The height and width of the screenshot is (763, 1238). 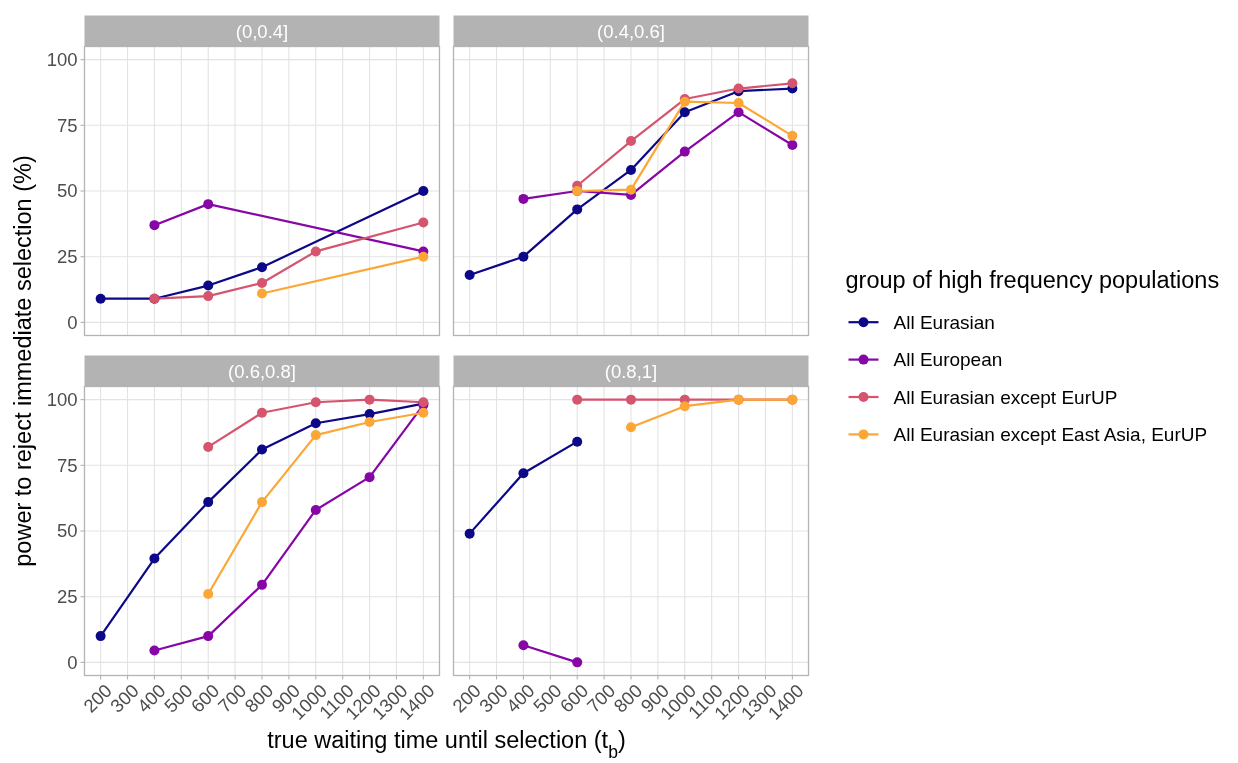 I want to click on y-axis-title: power to reject immediate selection (%), so click(x=23, y=361).